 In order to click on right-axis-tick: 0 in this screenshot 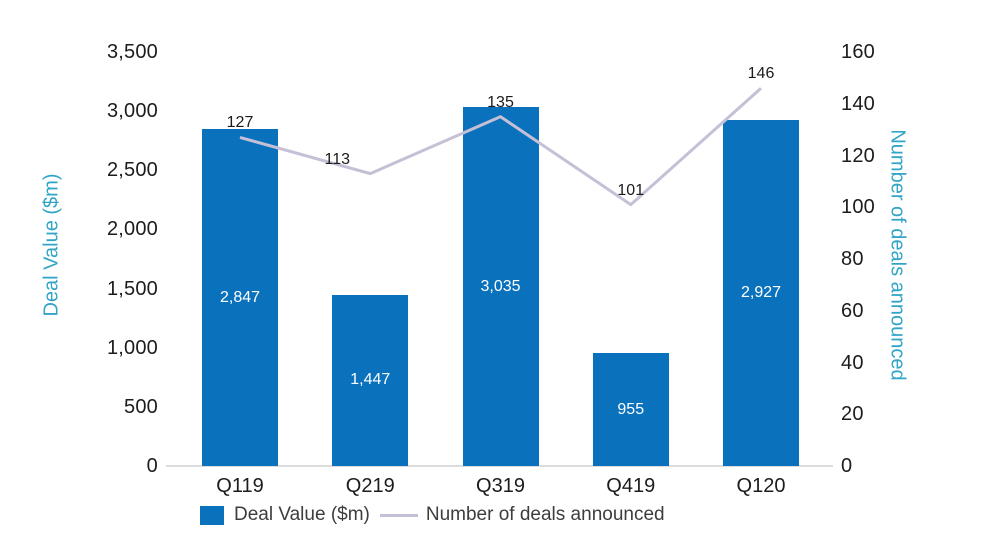, I will do `click(847, 466)`.